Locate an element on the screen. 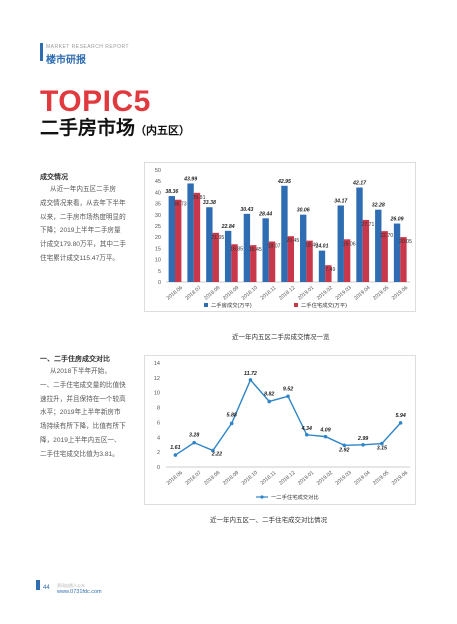 The height and width of the screenshot is (624, 457). page-heading: 二手房市场（内五区） is located at coordinates (115, 130).